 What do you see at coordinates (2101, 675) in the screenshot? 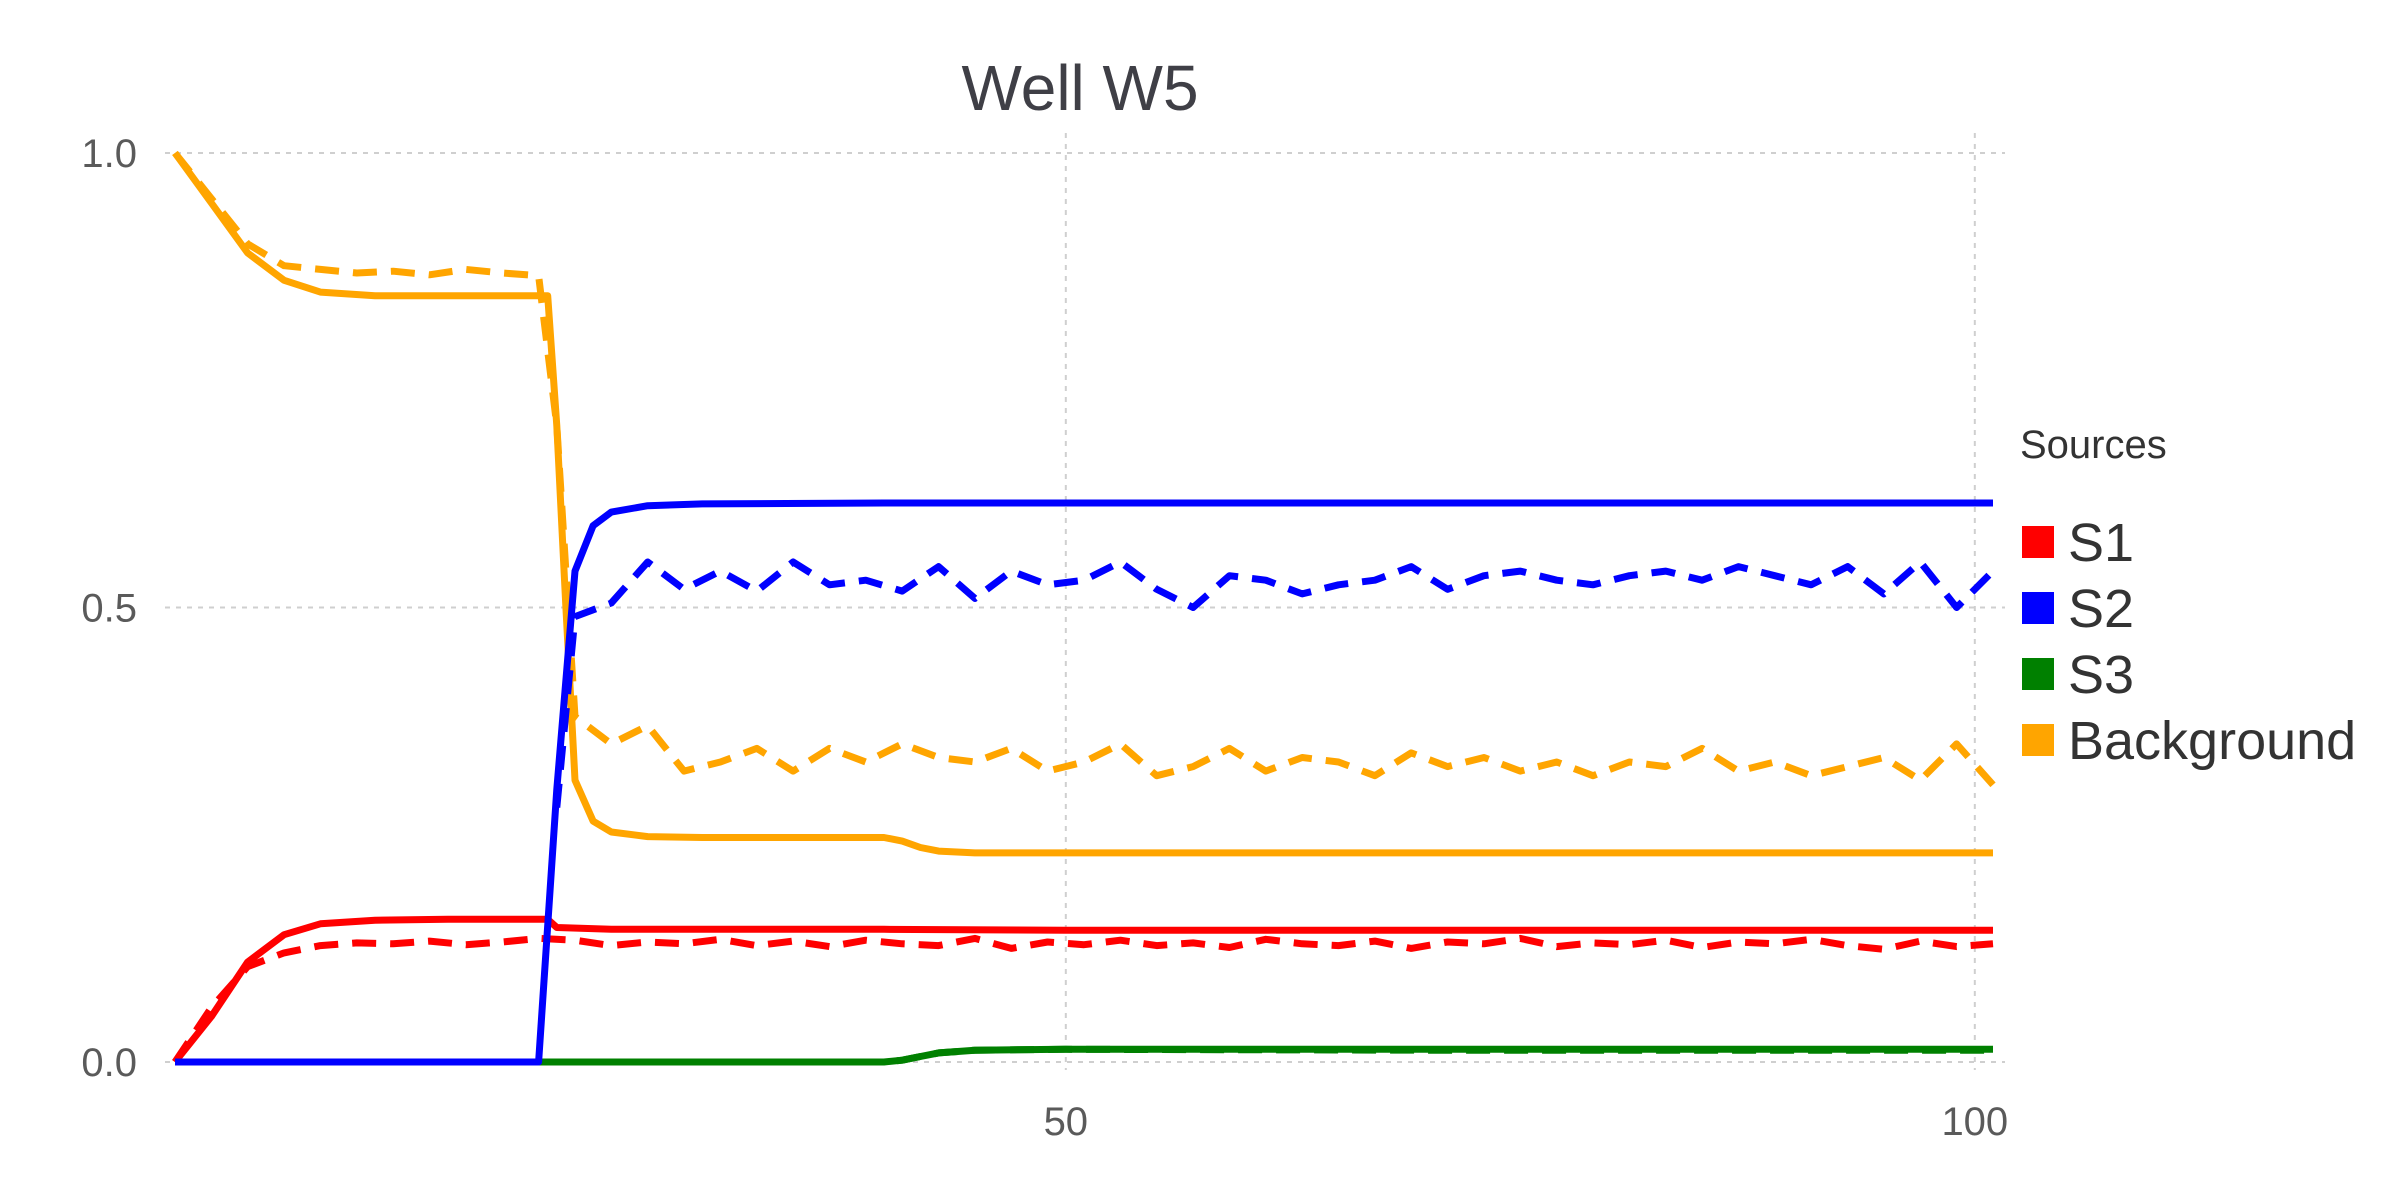
I see `legend-label: S3` at bounding box center [2101, 675].